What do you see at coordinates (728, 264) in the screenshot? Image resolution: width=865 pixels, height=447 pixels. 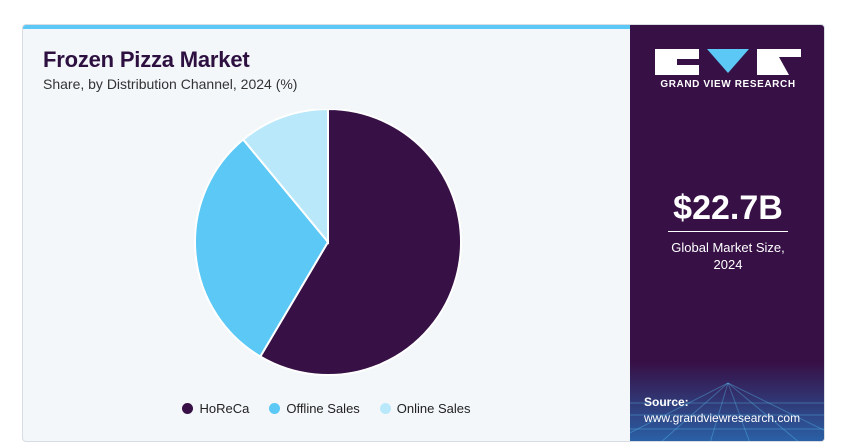 I see `market-size-label-line2: 2024` at bounding box center [728, 264].